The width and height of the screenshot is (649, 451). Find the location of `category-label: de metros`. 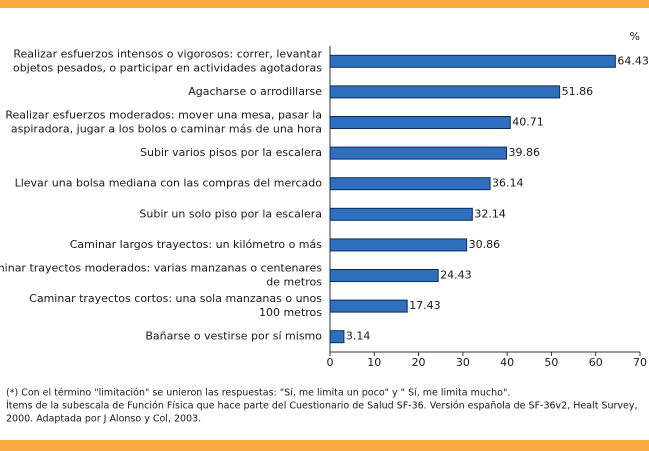

category-label: de metros is located at coordinates (294, 282).